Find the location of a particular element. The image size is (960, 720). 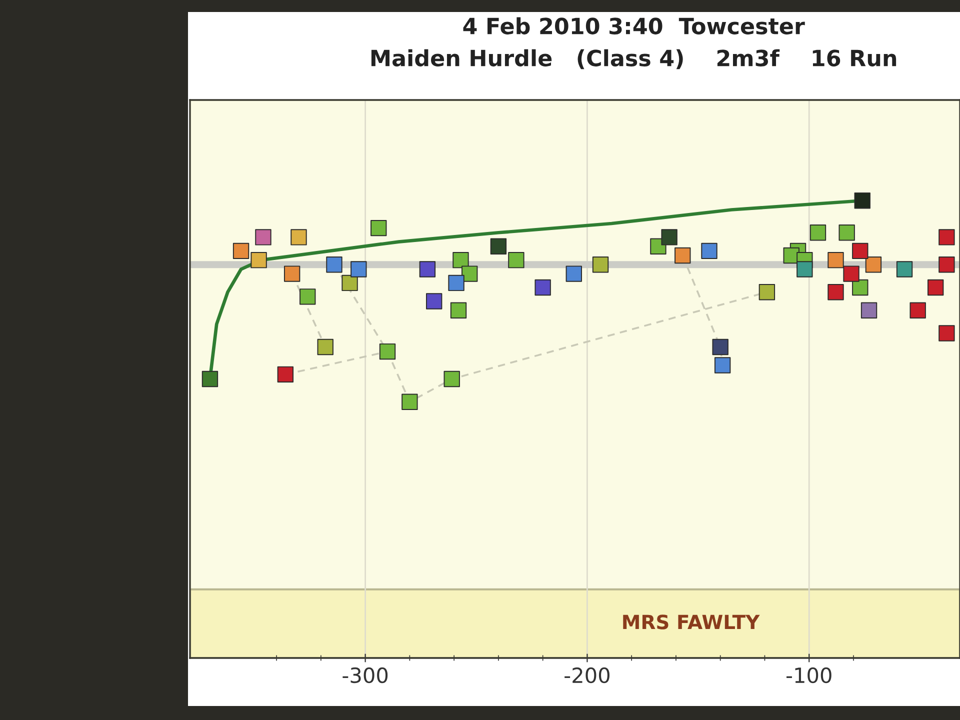

x-tick-label: -200 is located at coordinates (587, 675).